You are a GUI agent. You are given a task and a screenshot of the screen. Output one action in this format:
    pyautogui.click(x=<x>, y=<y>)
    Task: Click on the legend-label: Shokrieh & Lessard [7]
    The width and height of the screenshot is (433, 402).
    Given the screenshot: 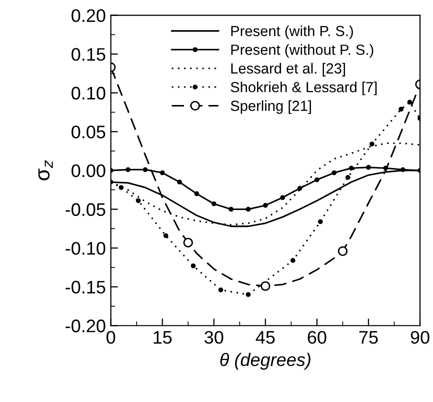 What is the action you would take?
    pyautogui.click(x=303, y=89)
    